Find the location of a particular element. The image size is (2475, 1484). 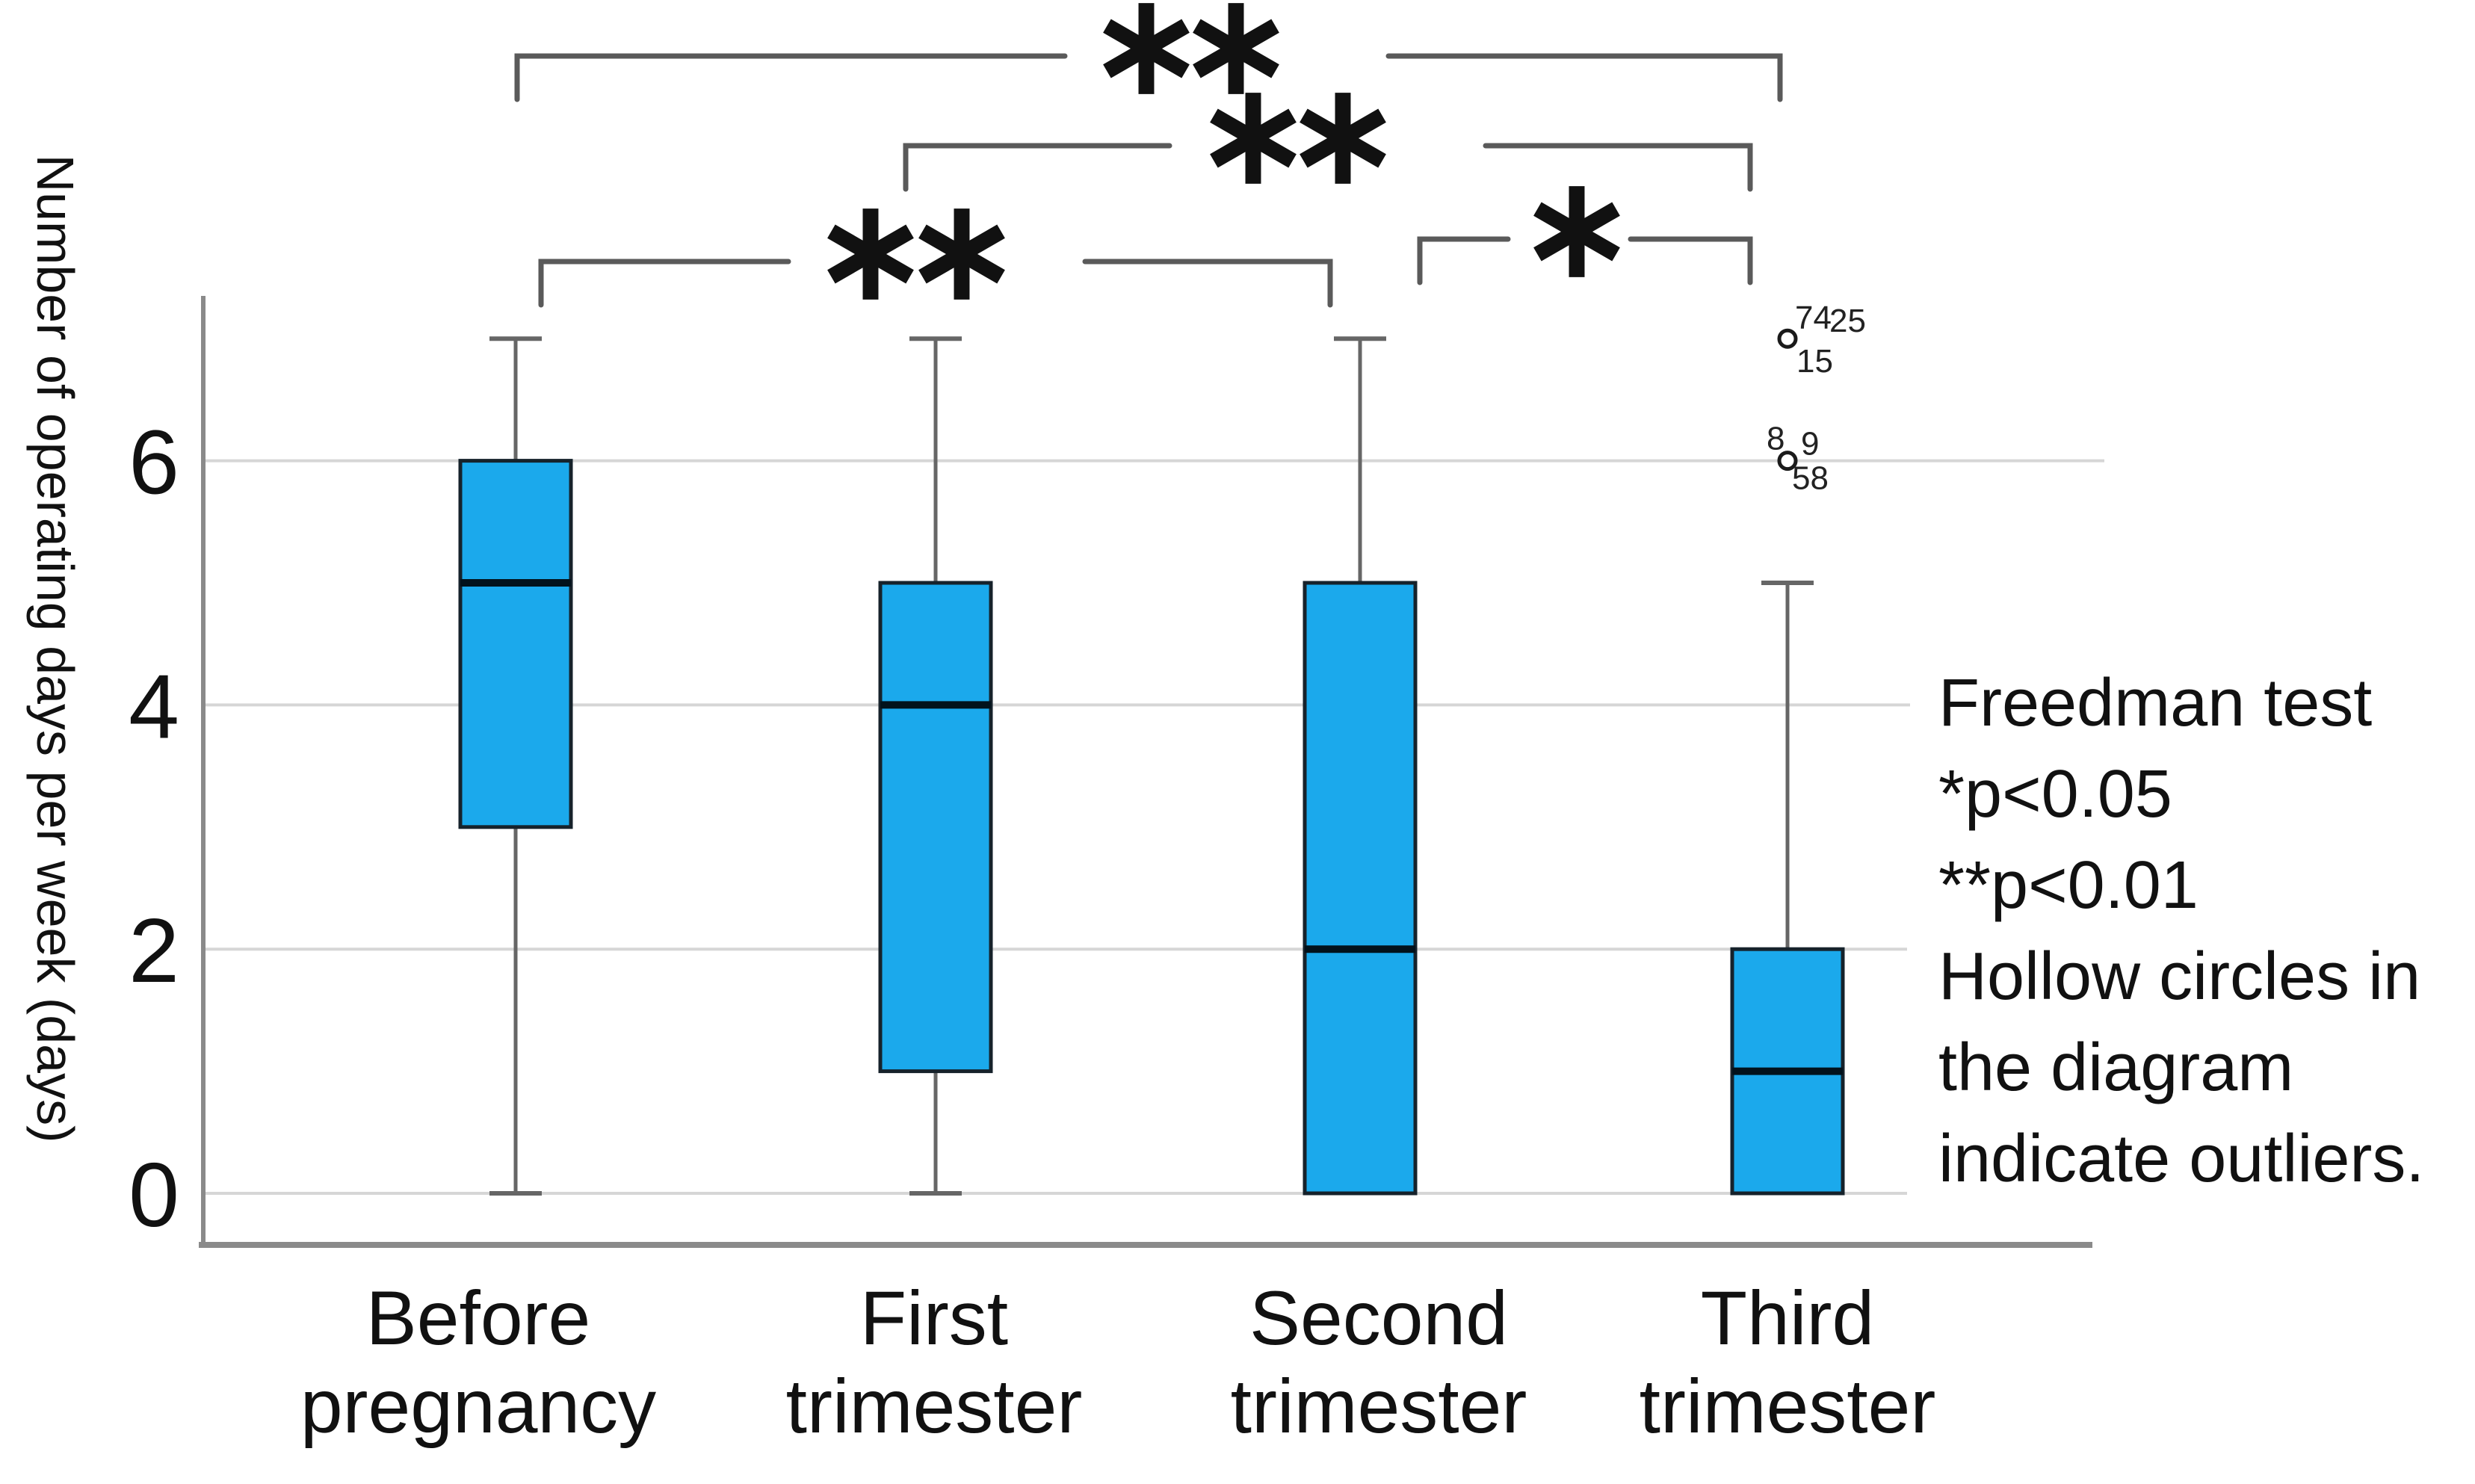

outlier-case-label: 25 is located at coordinates (1847, 321).